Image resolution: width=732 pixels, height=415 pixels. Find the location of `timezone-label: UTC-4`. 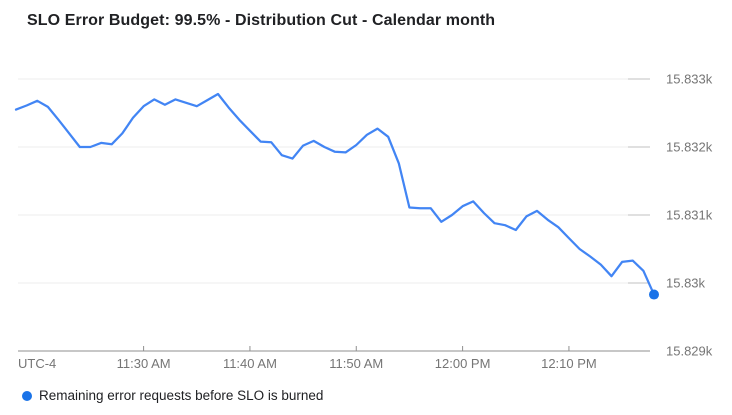

timezone-label: UTC-4 is located at coordinates (37, 363).